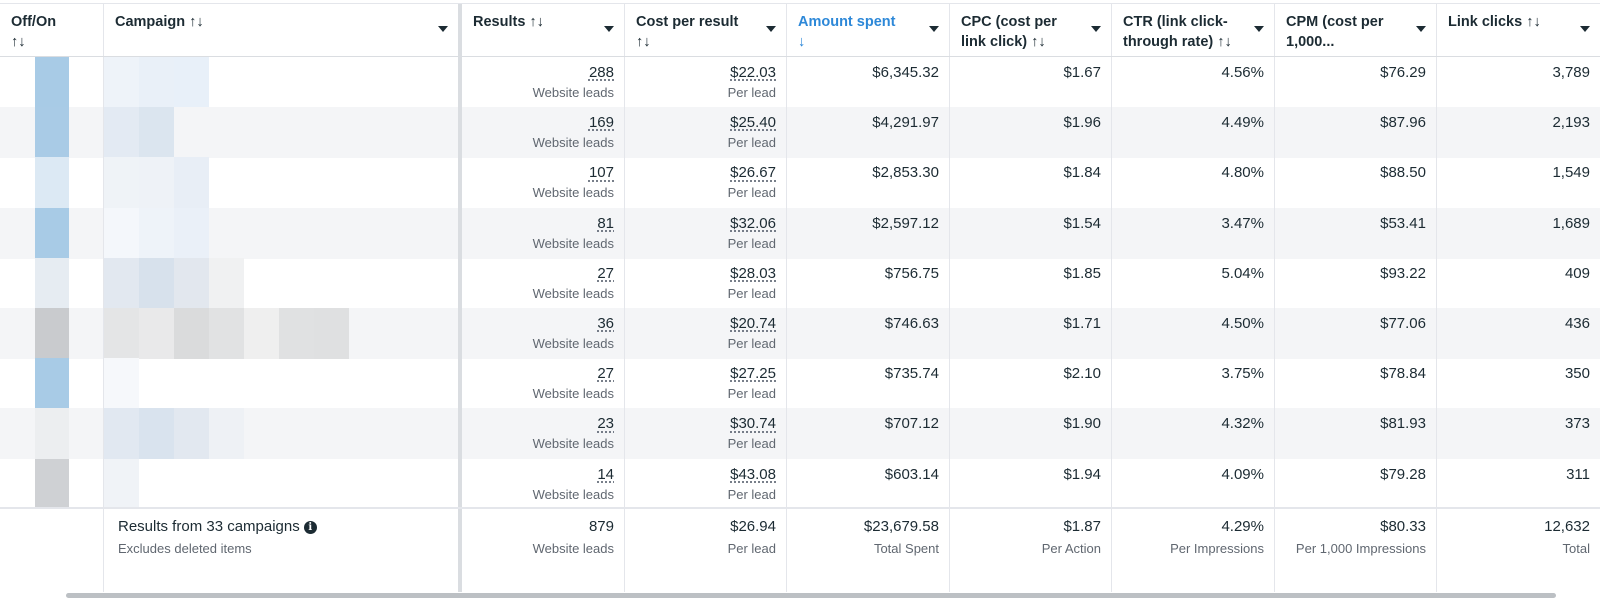 The image size is (1600, 598). Describe the element at coordinates (1356, 233) in the screenshot. I see `cpm-cell: $53.41` at that location.